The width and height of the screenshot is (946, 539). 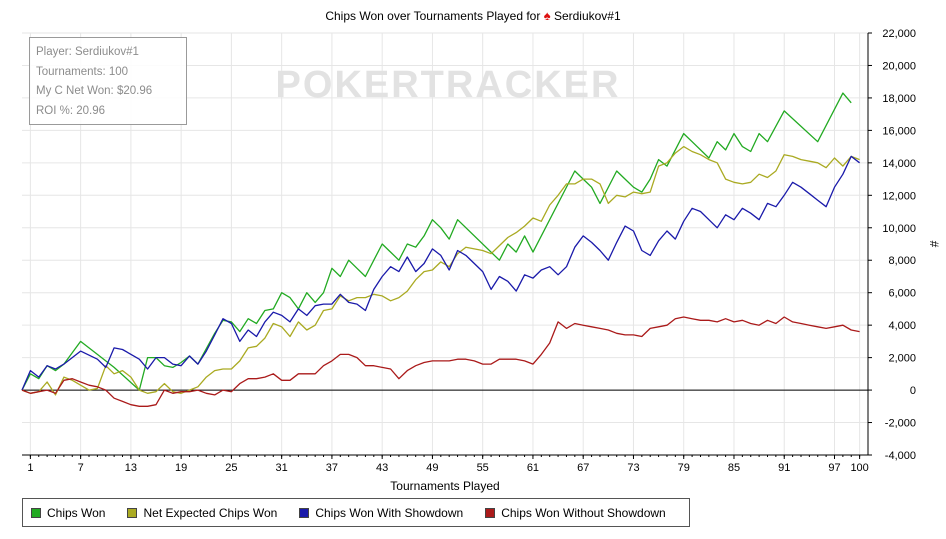 I want to click on x-tick-label: 13, so click(x=131, y=468).